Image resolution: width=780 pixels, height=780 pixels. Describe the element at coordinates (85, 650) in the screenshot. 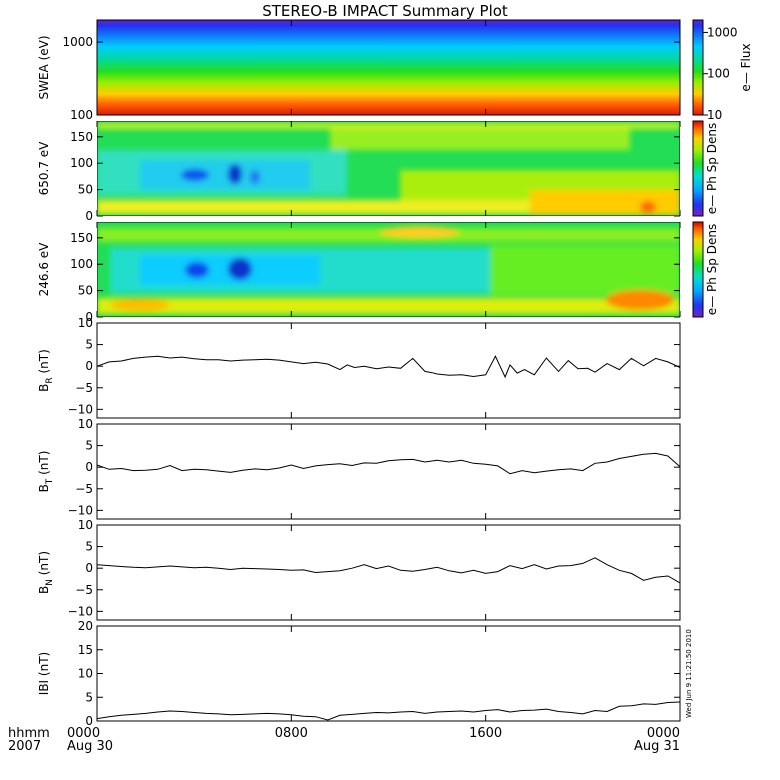

I see `bmag-ytick-label: 15` at that location.